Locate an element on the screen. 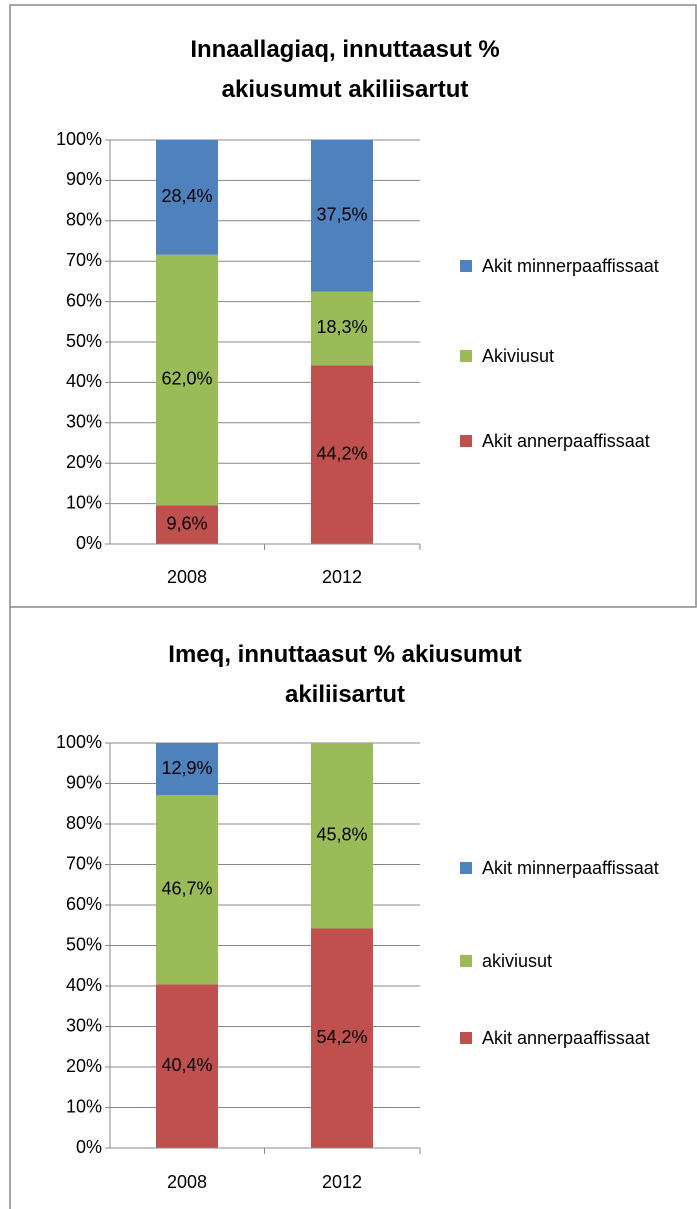  data-label: 9,6% is located at coordinates (186, 523).